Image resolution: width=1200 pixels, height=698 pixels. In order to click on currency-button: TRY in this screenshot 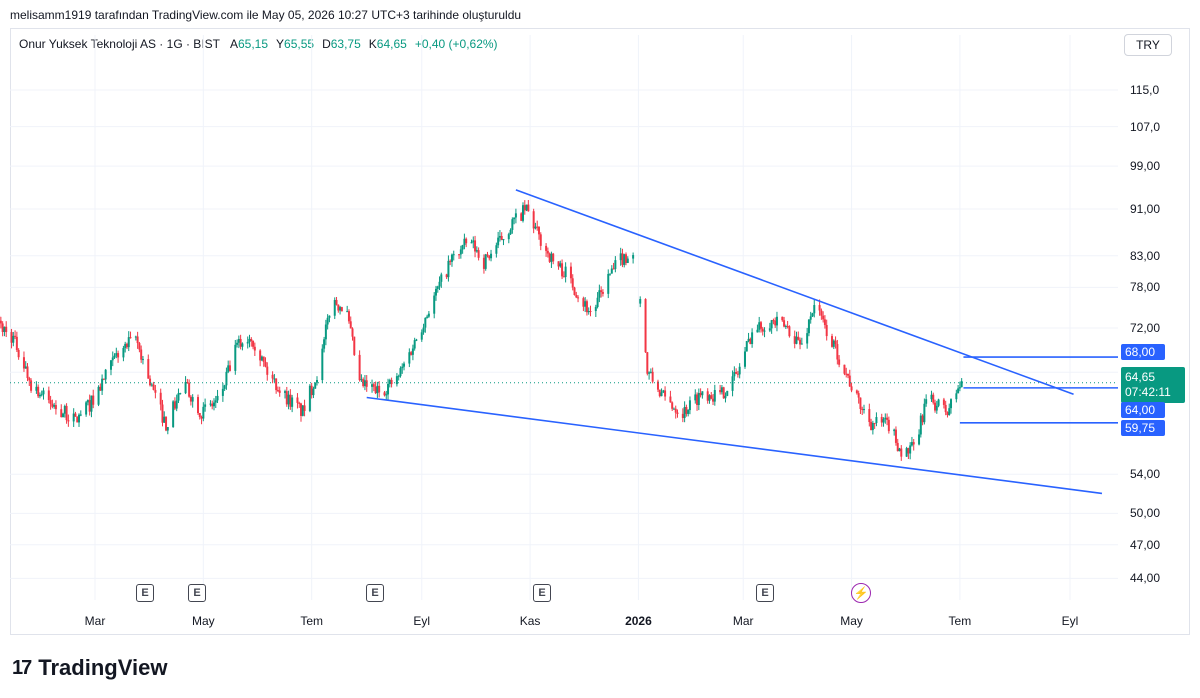, I will do `click(1148, 45)`.